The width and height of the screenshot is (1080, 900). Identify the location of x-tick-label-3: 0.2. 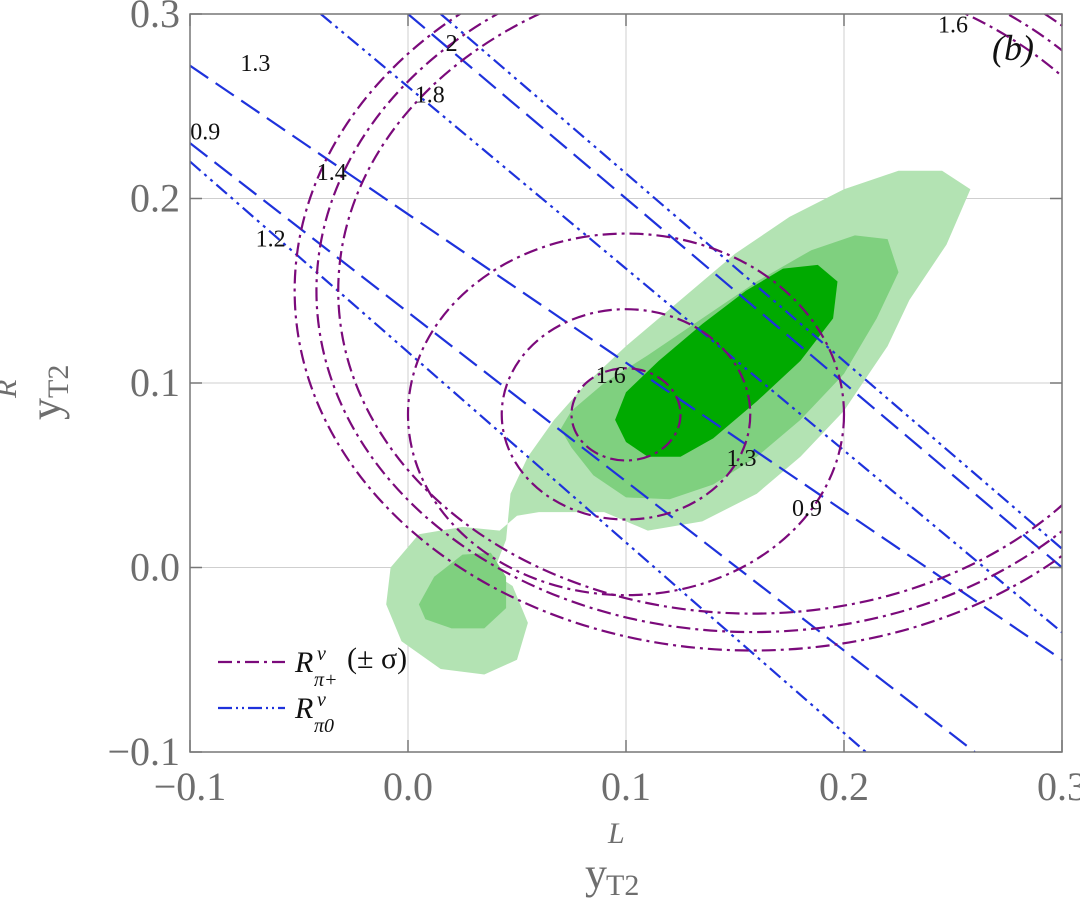
(844, 786).